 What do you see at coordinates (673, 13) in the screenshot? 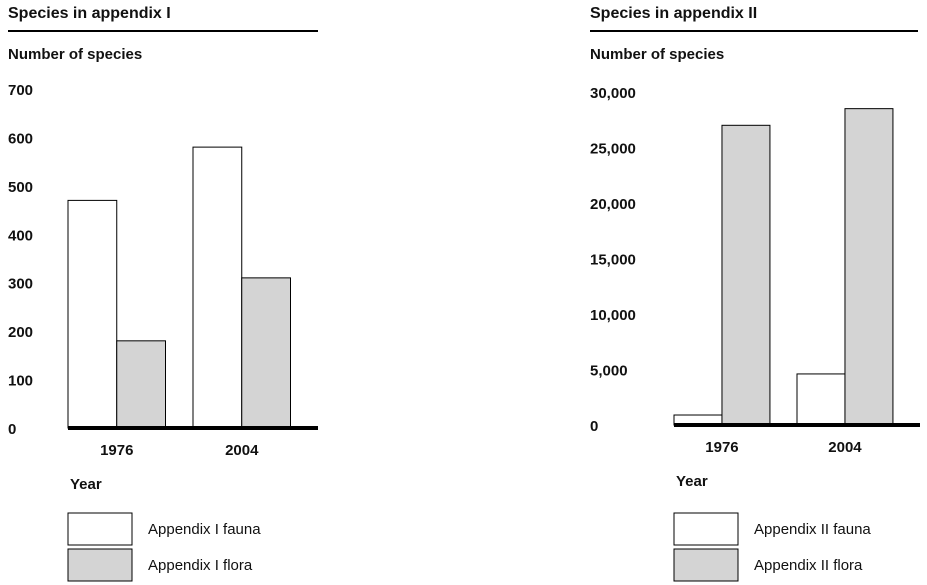
I see `chart-title: Species in appendix II` at bounding box center [673, 13].